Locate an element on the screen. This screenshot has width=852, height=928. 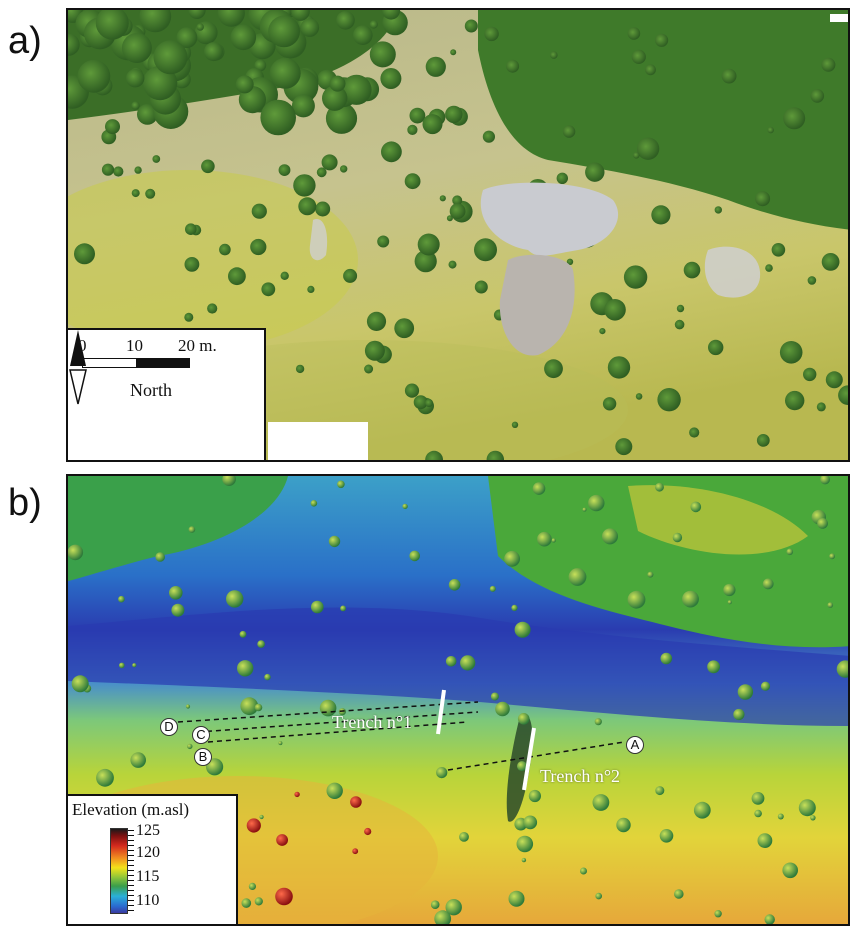
no-data-patch is located at coordinates (839, 18).